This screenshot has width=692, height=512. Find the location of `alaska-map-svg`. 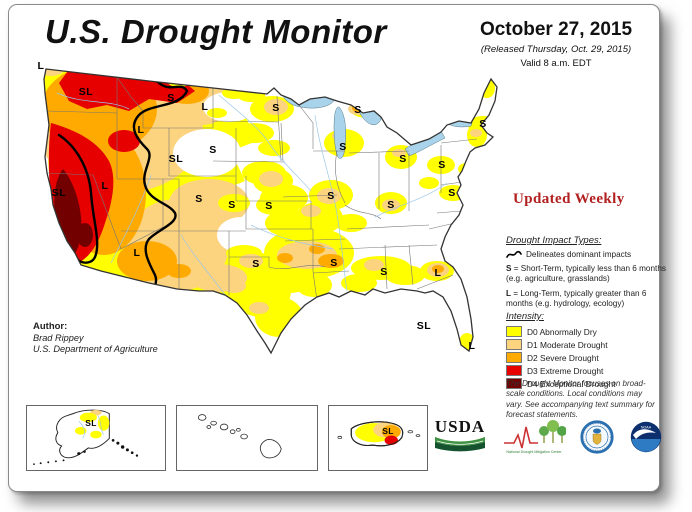

alaska-map-svg is located at coordinates (86, 437).